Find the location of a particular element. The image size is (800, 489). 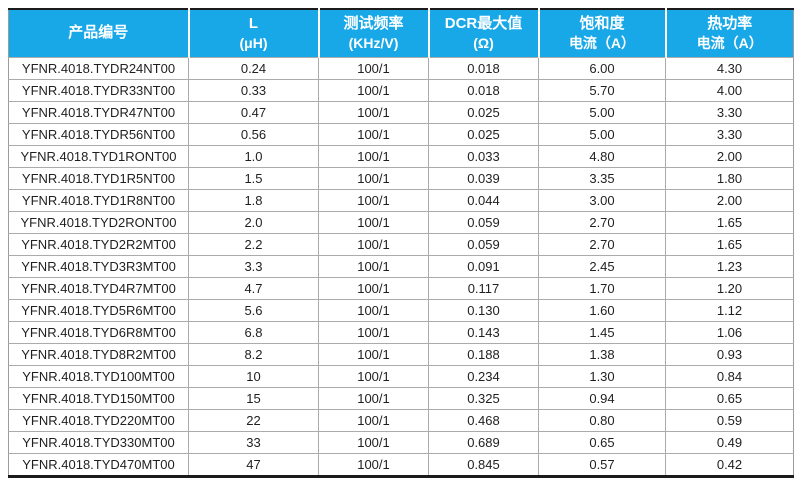

column-header-line2: (KHz/V) is located at coordinates (373, 43).